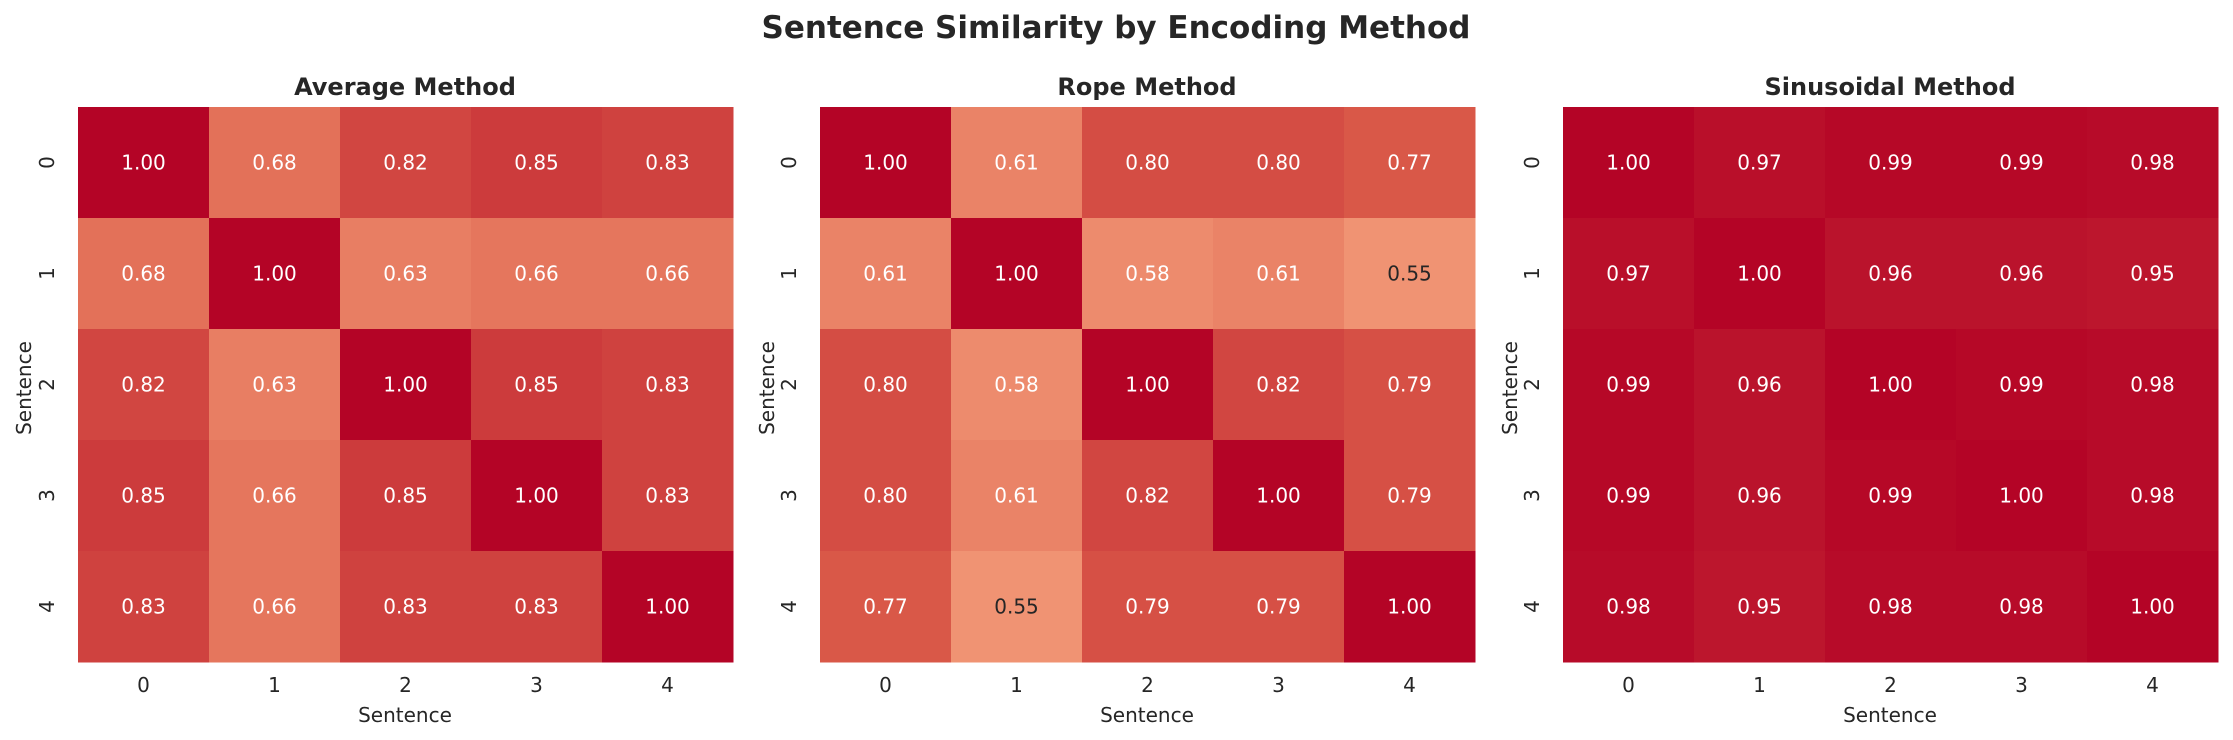 The image size is (2233, 740). I want to click on cell-value-label-r0-c1: 0.68, so click(274, 163).